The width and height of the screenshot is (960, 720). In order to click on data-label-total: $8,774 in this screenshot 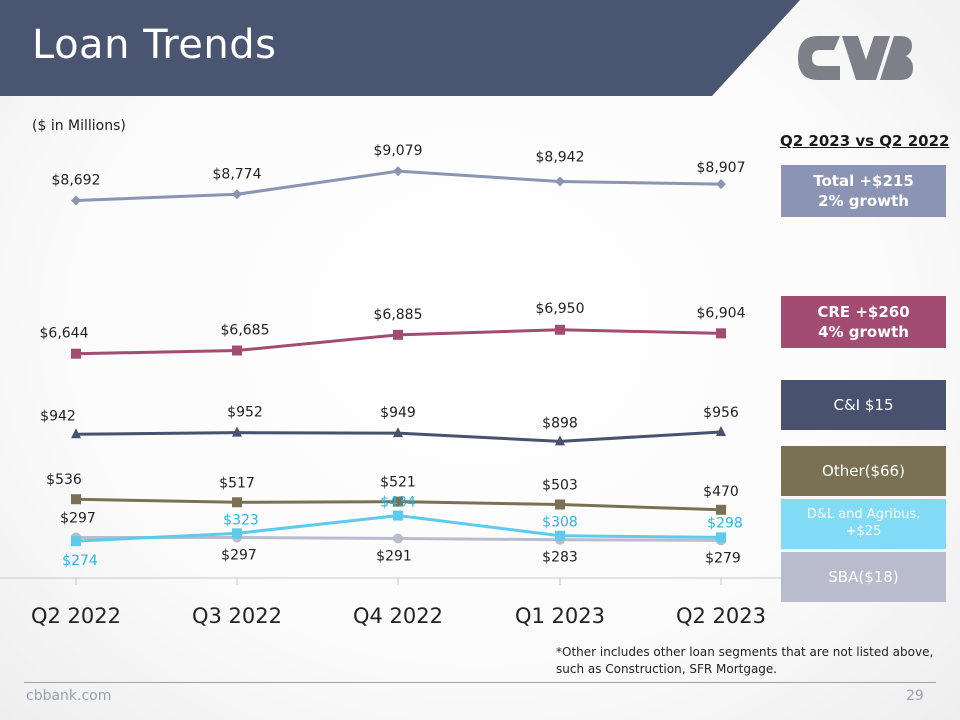, I will do `click(237, 174)`.